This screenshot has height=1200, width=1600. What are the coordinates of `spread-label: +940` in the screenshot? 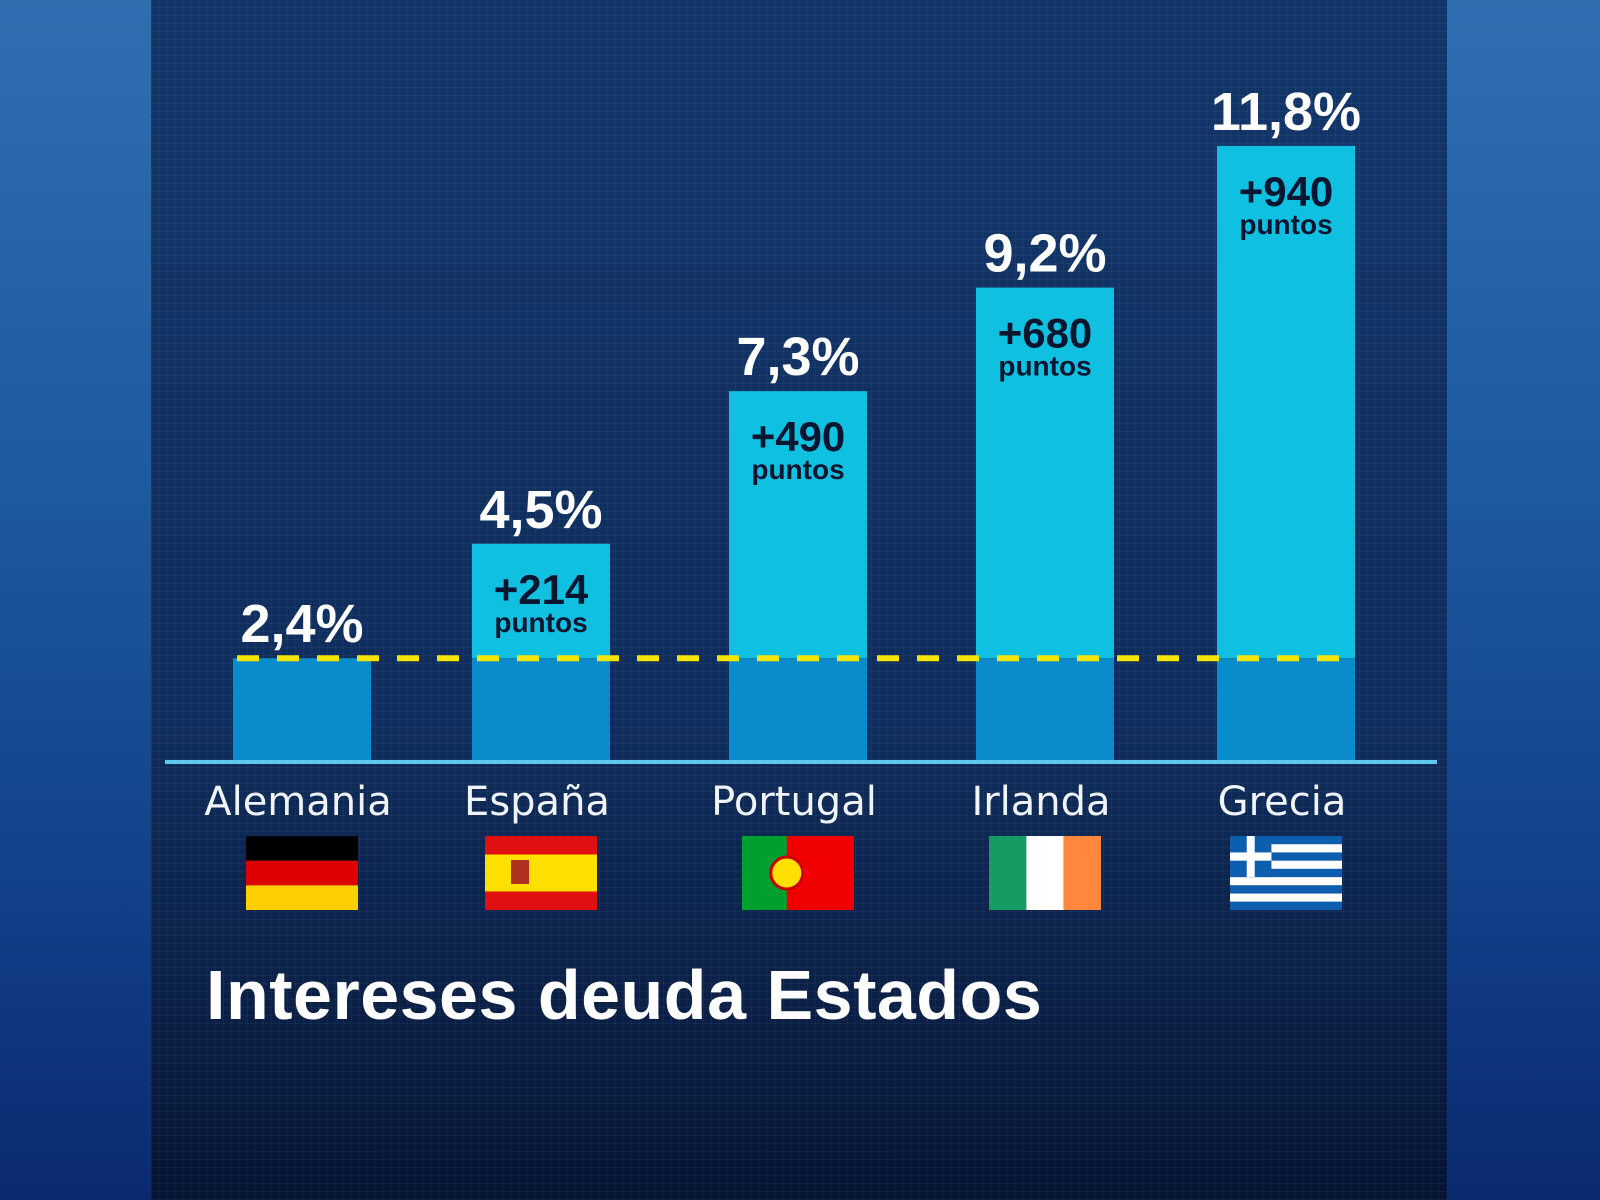 It's located at (1286, 191).